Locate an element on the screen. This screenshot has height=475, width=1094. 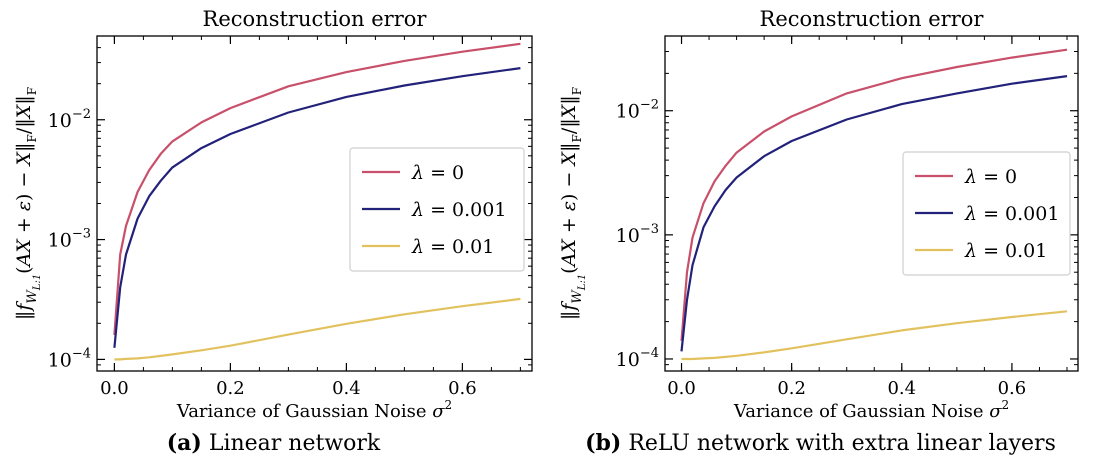
caption-b-text: ReLU network with extra linear layers is located at coordinates (842, 443).